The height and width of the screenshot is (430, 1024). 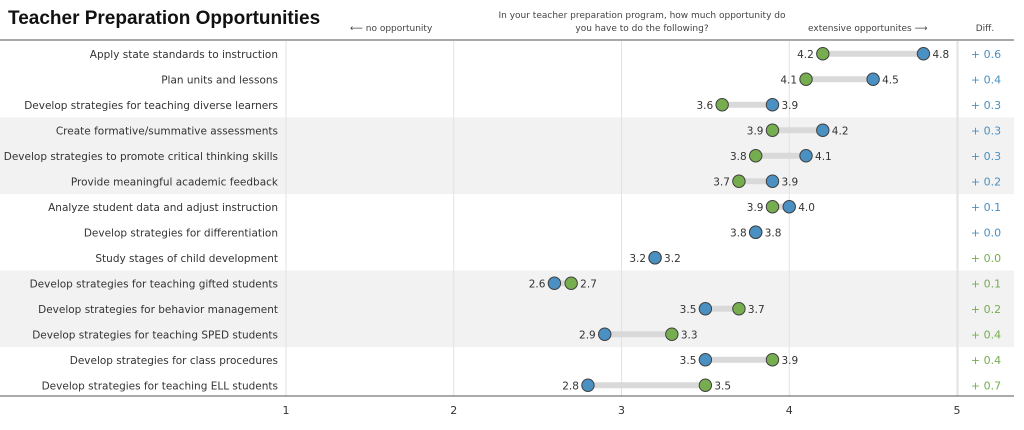 What do you see at coordinates (570, 386) in the screenshot?
I see `value-label: 2.8` at bounding box center [570, 386].